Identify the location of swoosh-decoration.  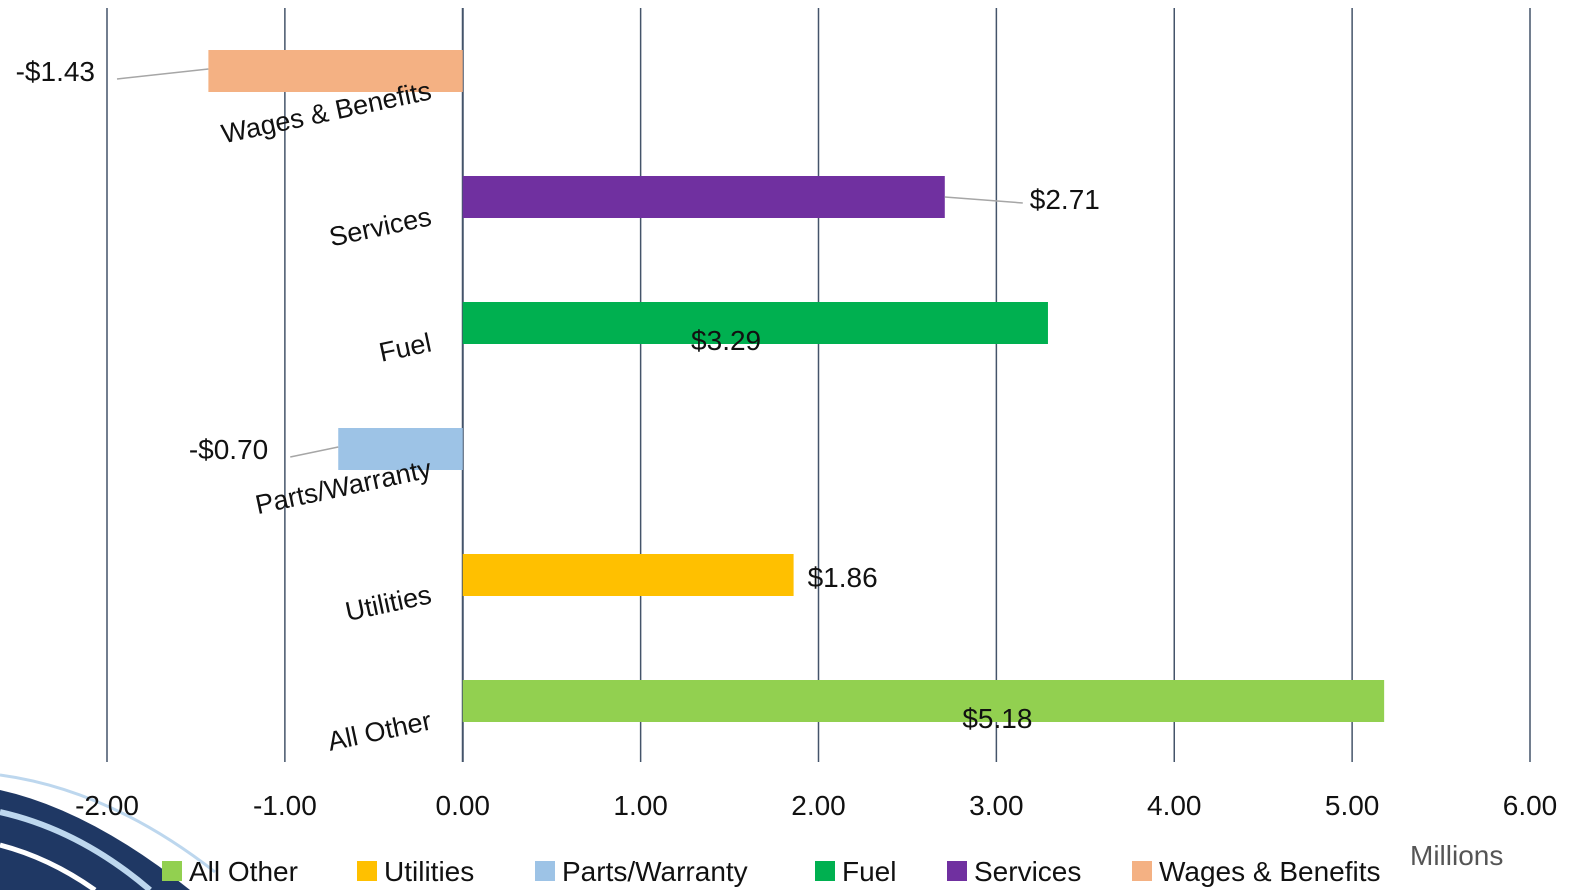
(108, 833).